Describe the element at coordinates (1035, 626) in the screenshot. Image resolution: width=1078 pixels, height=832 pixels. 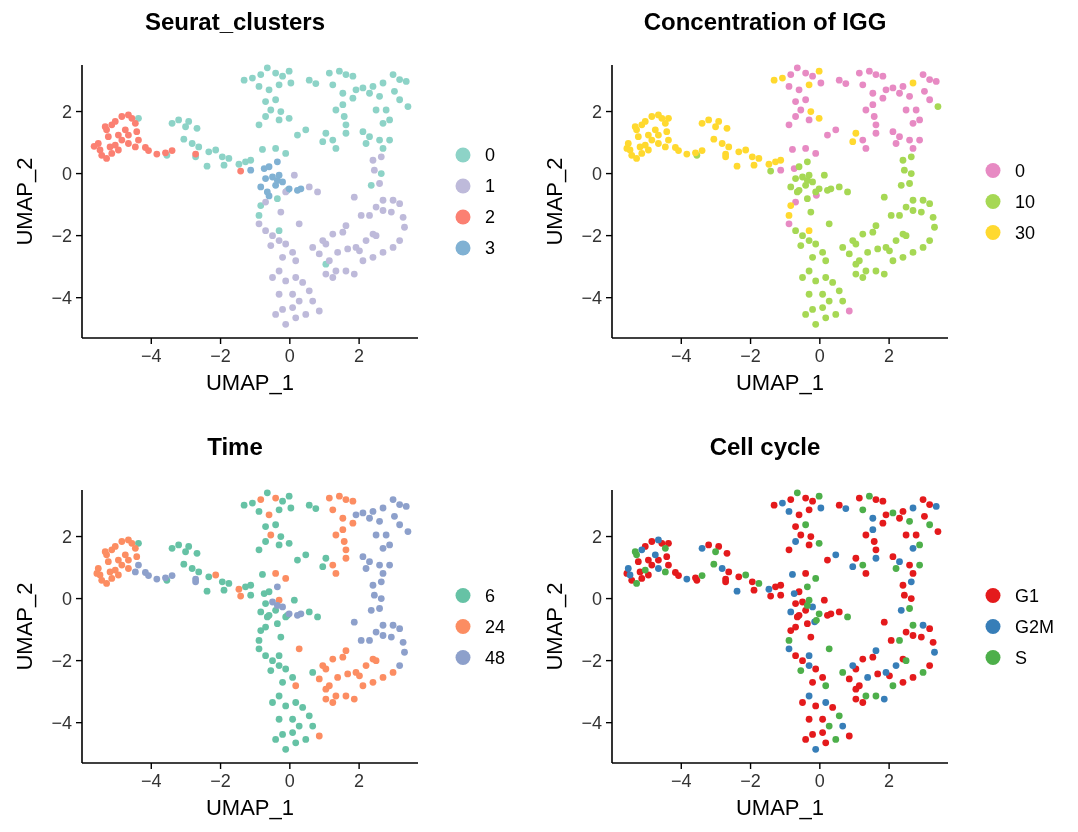
I see `legend-label: G2M` at that location.